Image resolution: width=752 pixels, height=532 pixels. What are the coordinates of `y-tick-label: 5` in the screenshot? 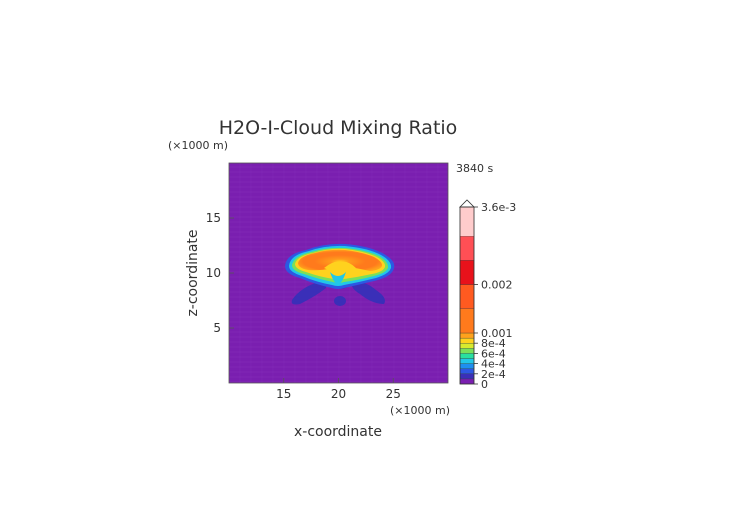 It's located at (217, 328).